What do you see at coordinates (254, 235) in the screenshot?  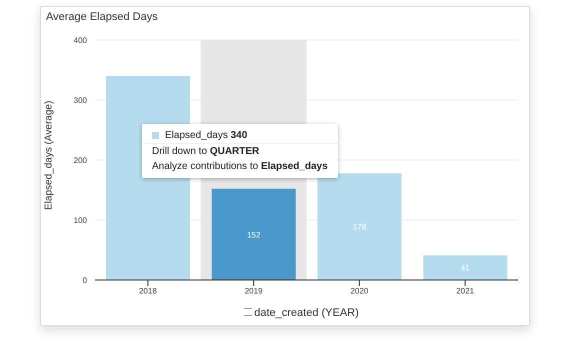 I see `data-label: 152` at bounding box center [254, 235].